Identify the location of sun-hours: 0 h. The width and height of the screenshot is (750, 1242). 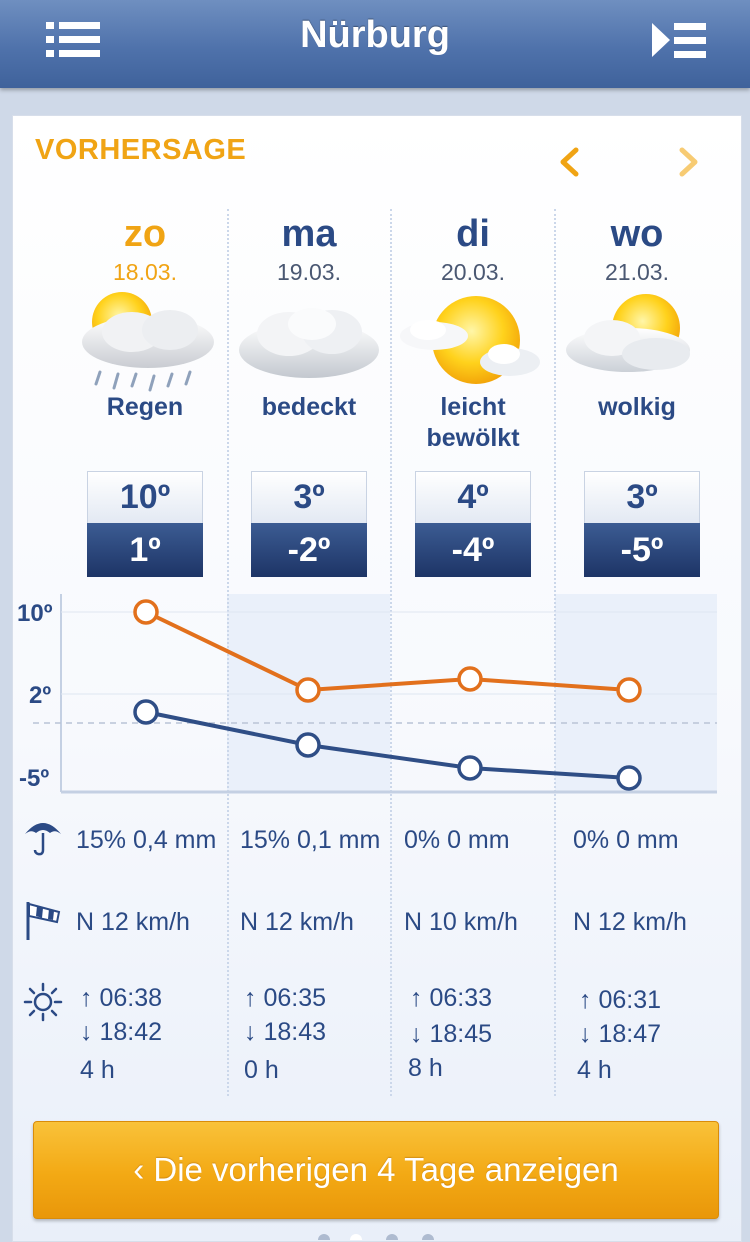
(261, 1070).